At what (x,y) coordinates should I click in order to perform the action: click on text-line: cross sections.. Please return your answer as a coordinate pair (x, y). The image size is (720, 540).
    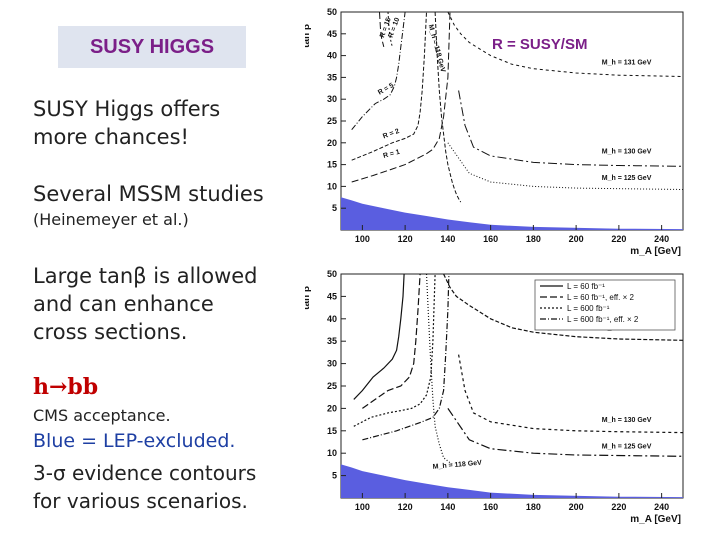
    Looking at the image, I should click on (110, 332).